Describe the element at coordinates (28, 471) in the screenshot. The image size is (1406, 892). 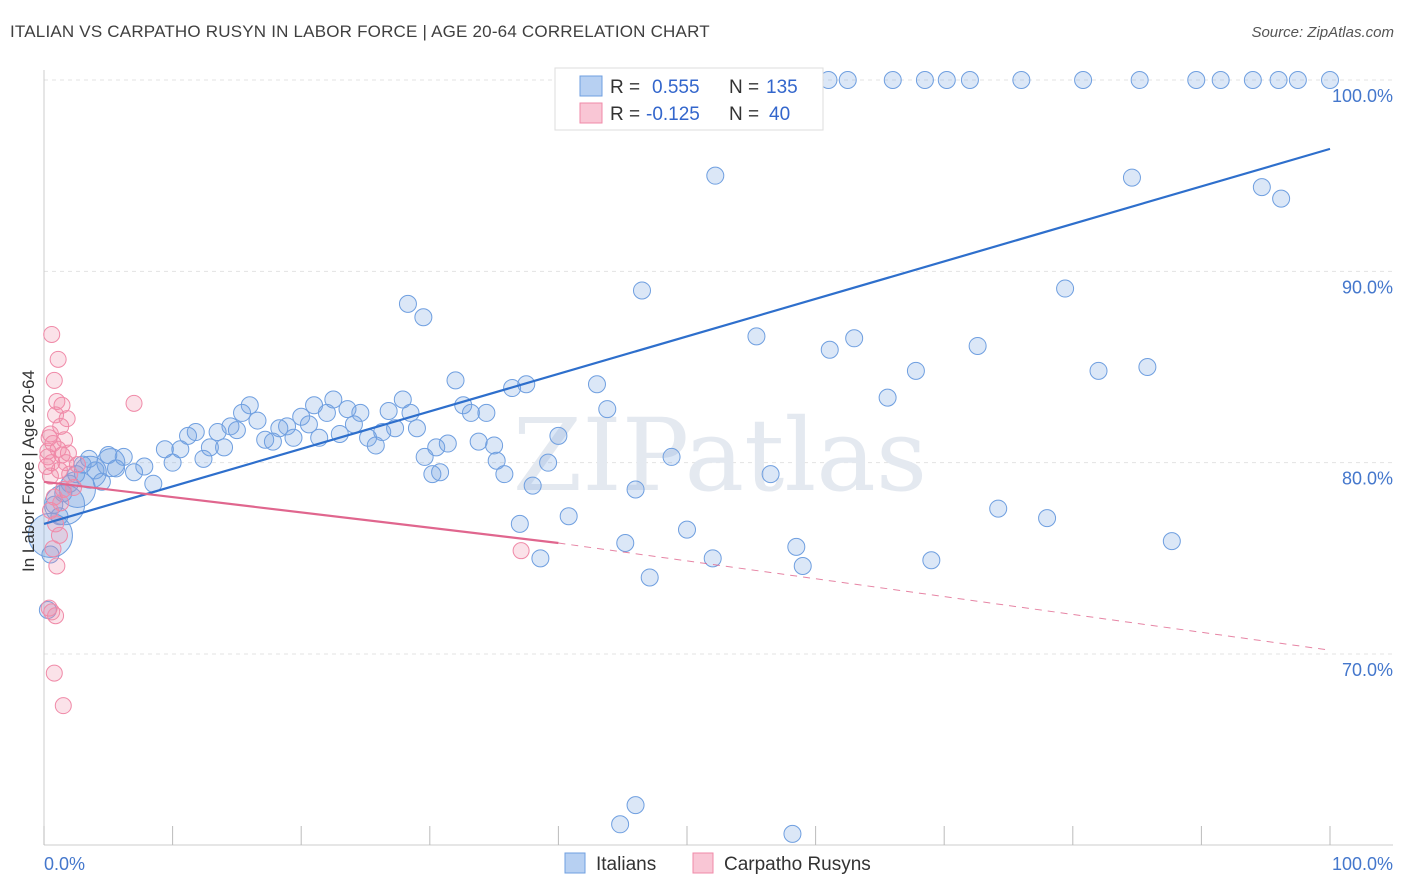
I see `y-axis-label: In Labor Force | Age 20-64` at that location.